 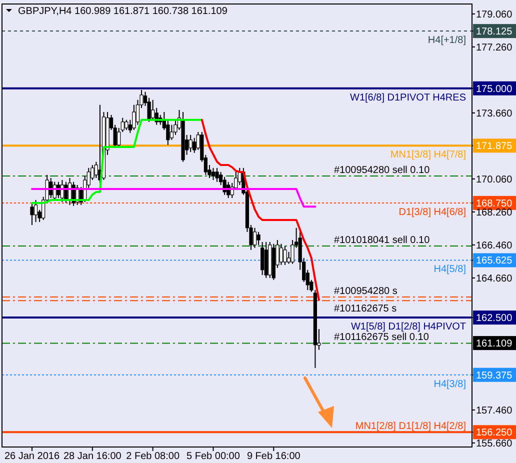 What do you see at coordinates (432, 212) in the screenshot?
I see `ref-line-label: D1[3/8] H4[6/8]` at bounding box center [432, 212].